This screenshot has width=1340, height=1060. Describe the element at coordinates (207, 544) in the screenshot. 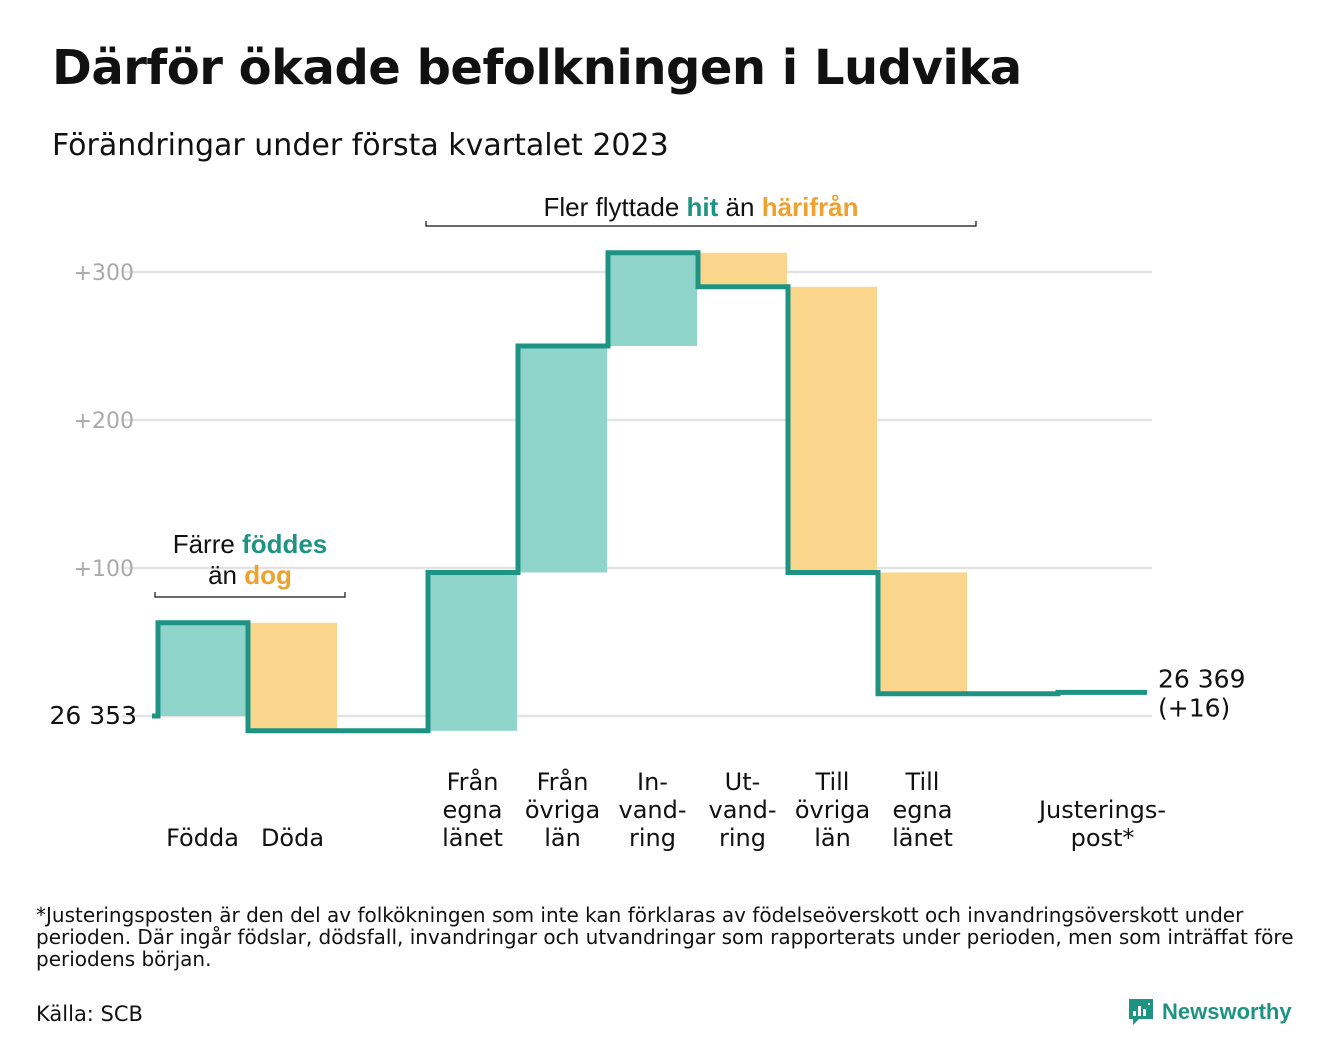

I see `annotation-part: Färre` at that location.